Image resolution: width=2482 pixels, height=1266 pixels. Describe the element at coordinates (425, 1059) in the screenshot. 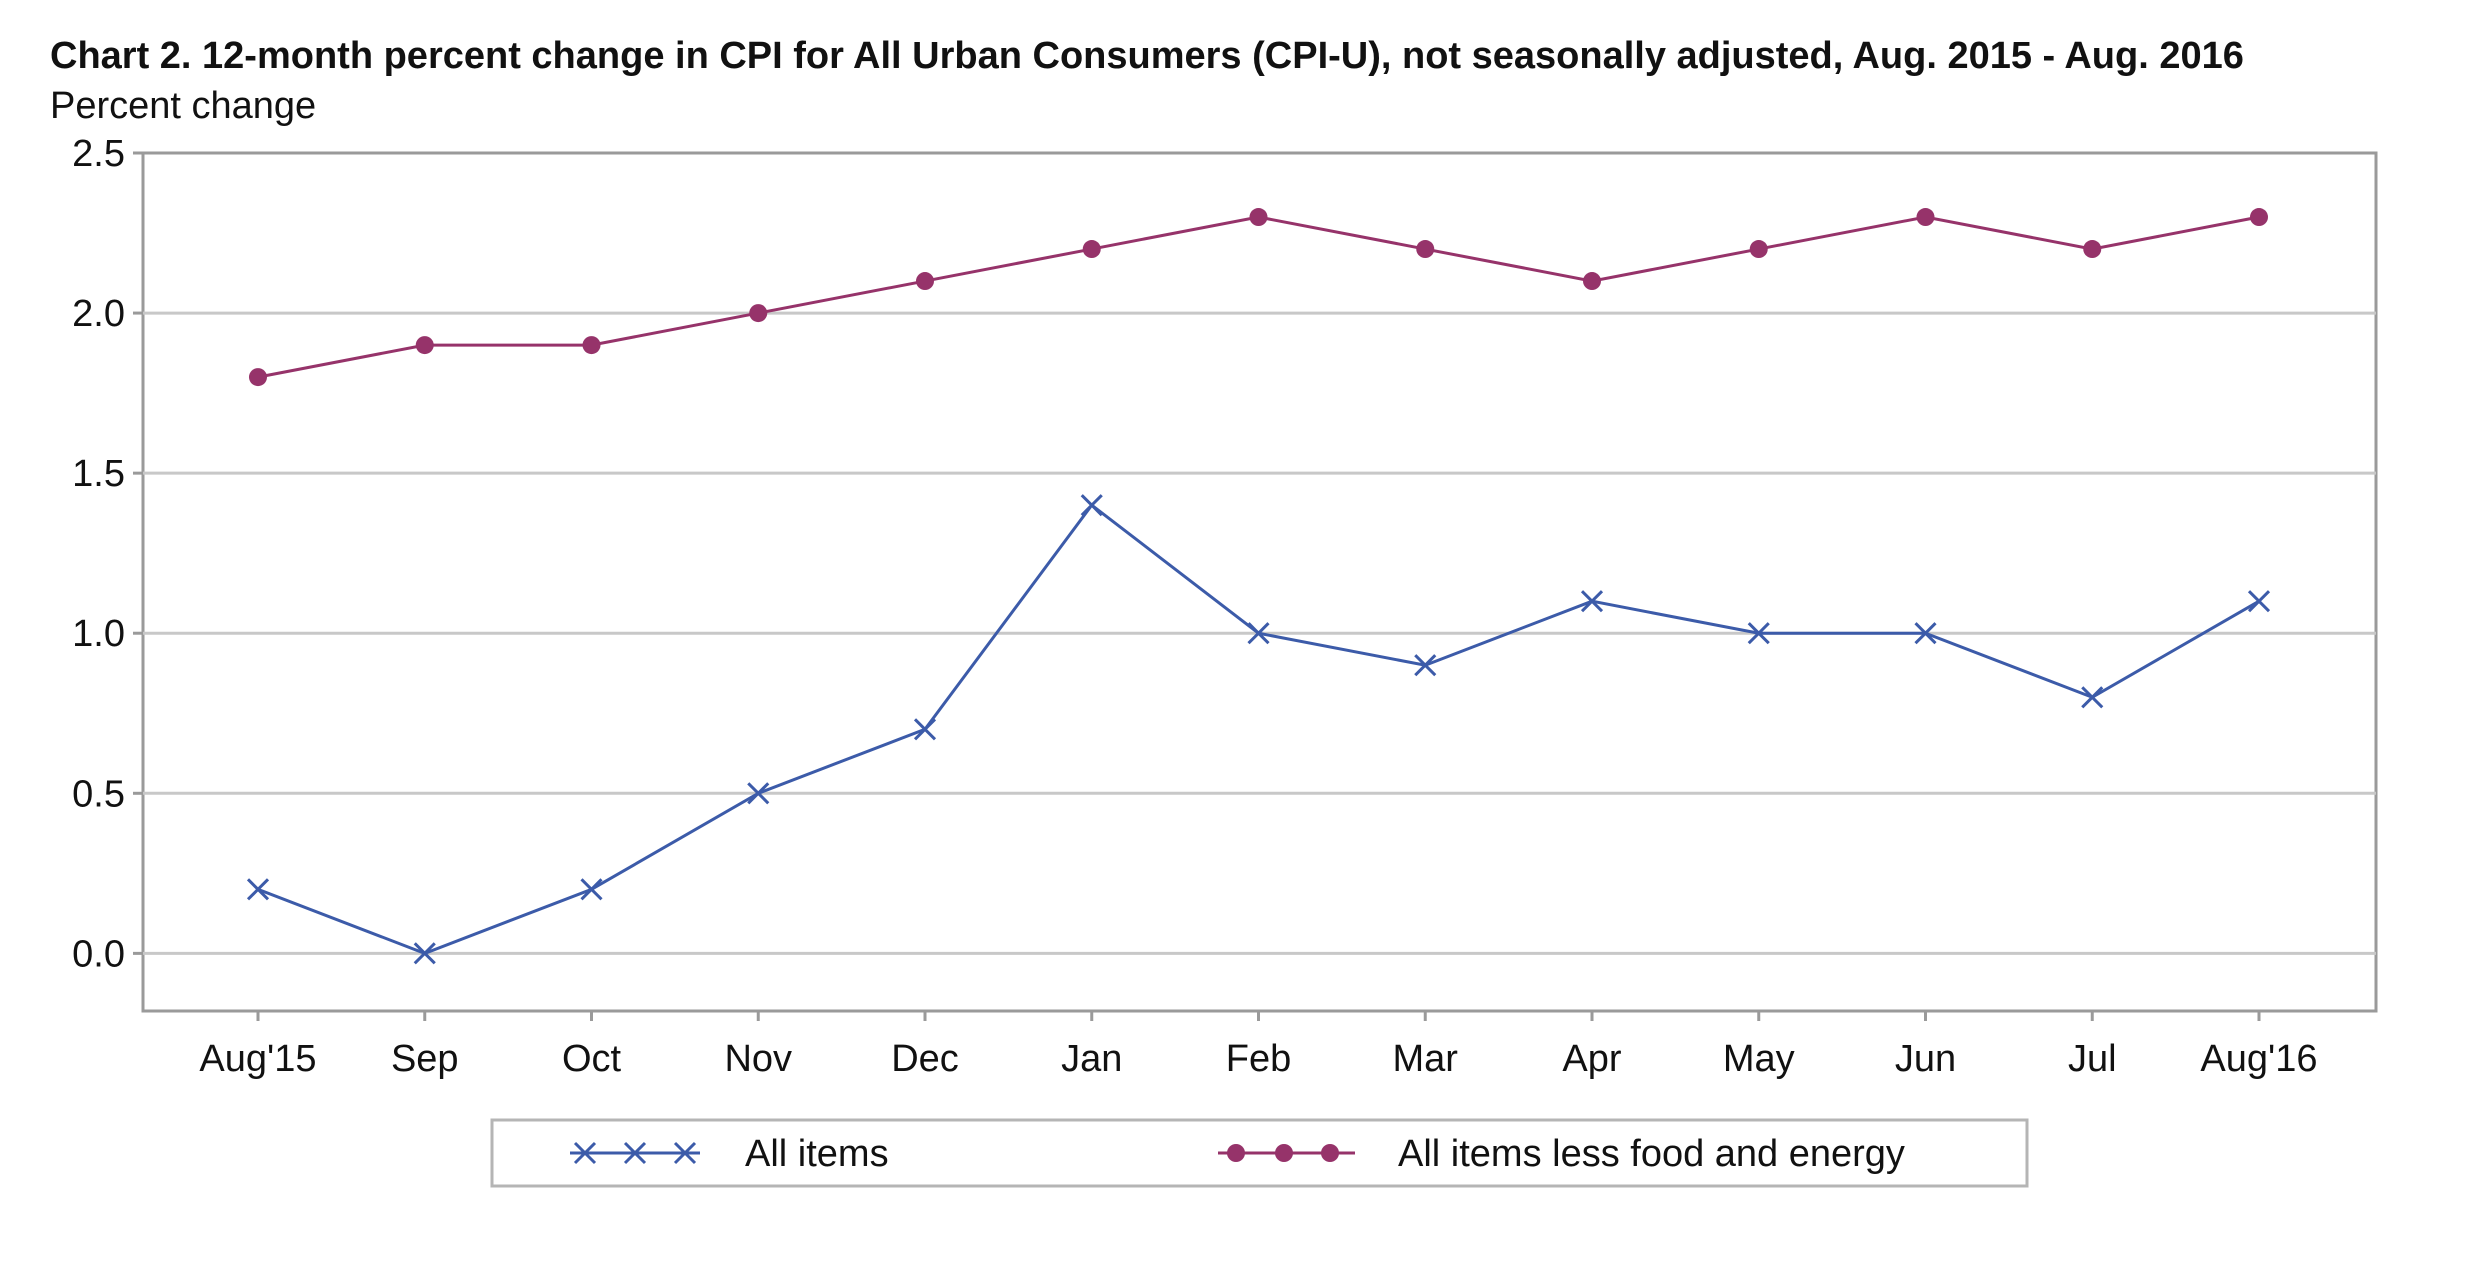

I see `x-tick-label: Sep` at that location.